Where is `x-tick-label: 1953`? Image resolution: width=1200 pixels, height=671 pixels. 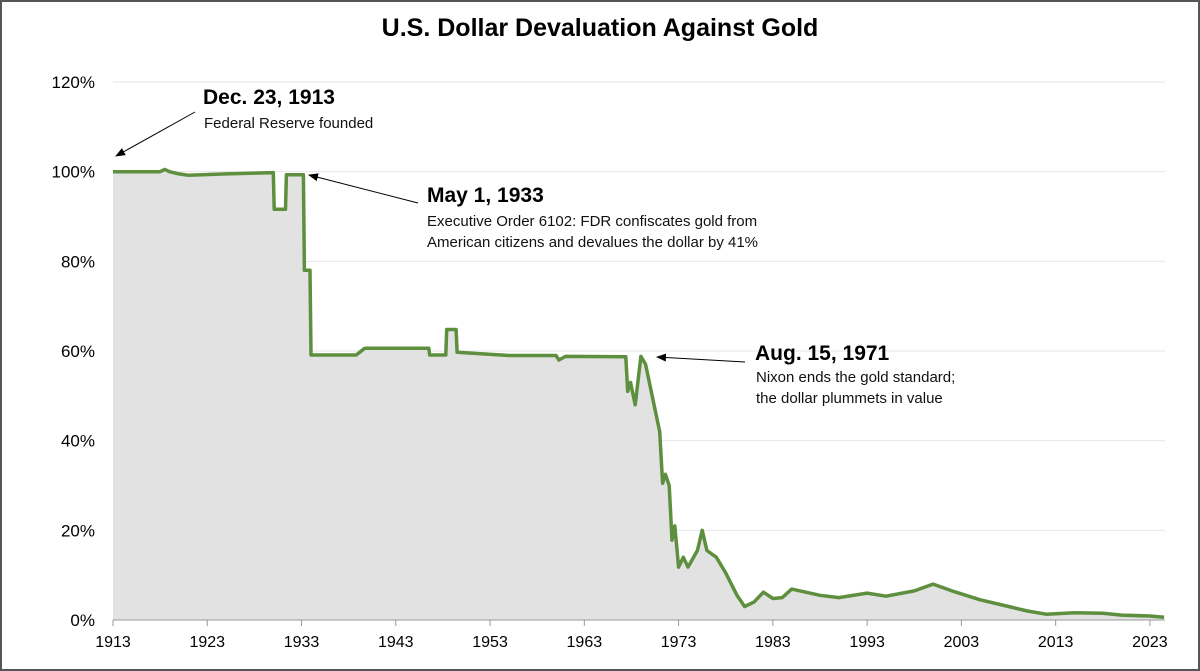 x-tick-label: 1953 is located at coordinates (490, 642).